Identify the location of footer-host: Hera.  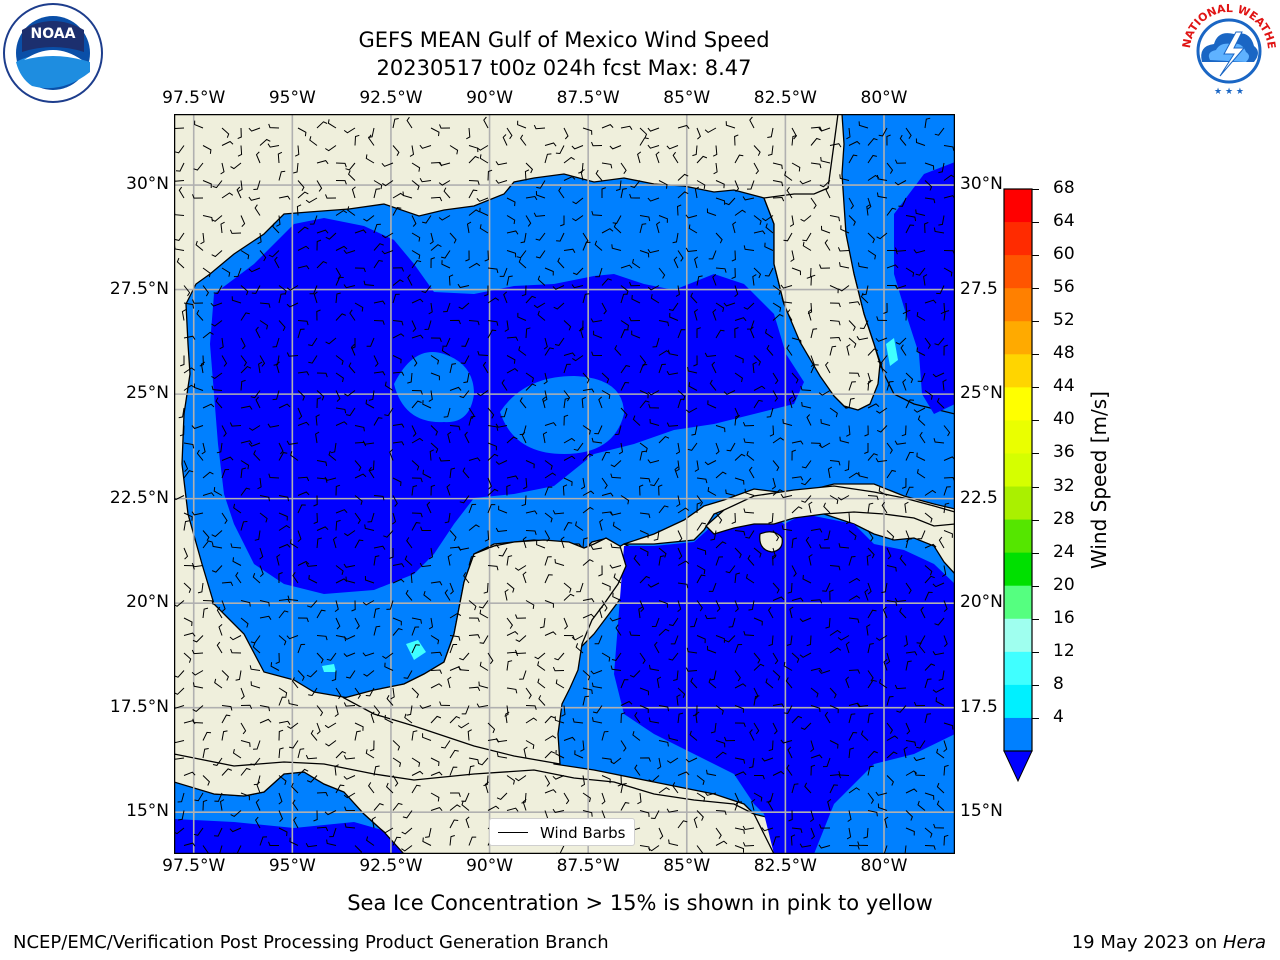
(1244, 942).